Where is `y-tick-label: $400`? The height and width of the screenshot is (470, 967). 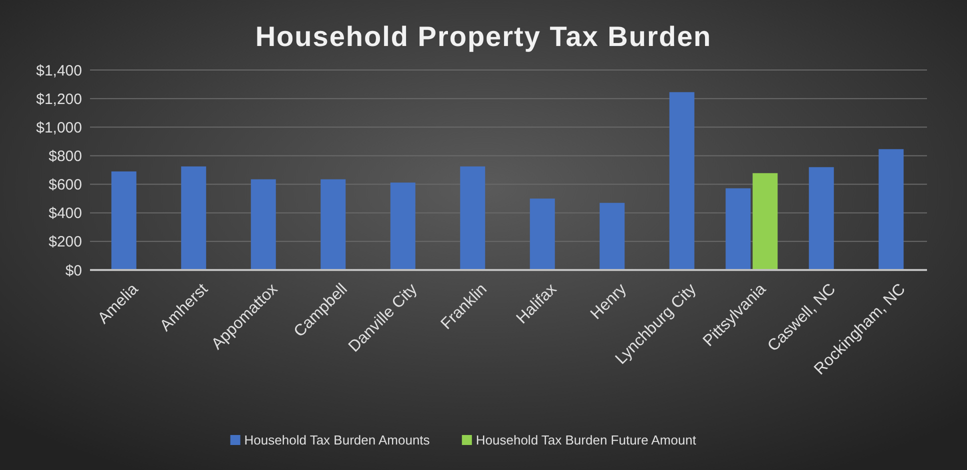 y-tick-label: $400 is located at coordinates (65, 213).